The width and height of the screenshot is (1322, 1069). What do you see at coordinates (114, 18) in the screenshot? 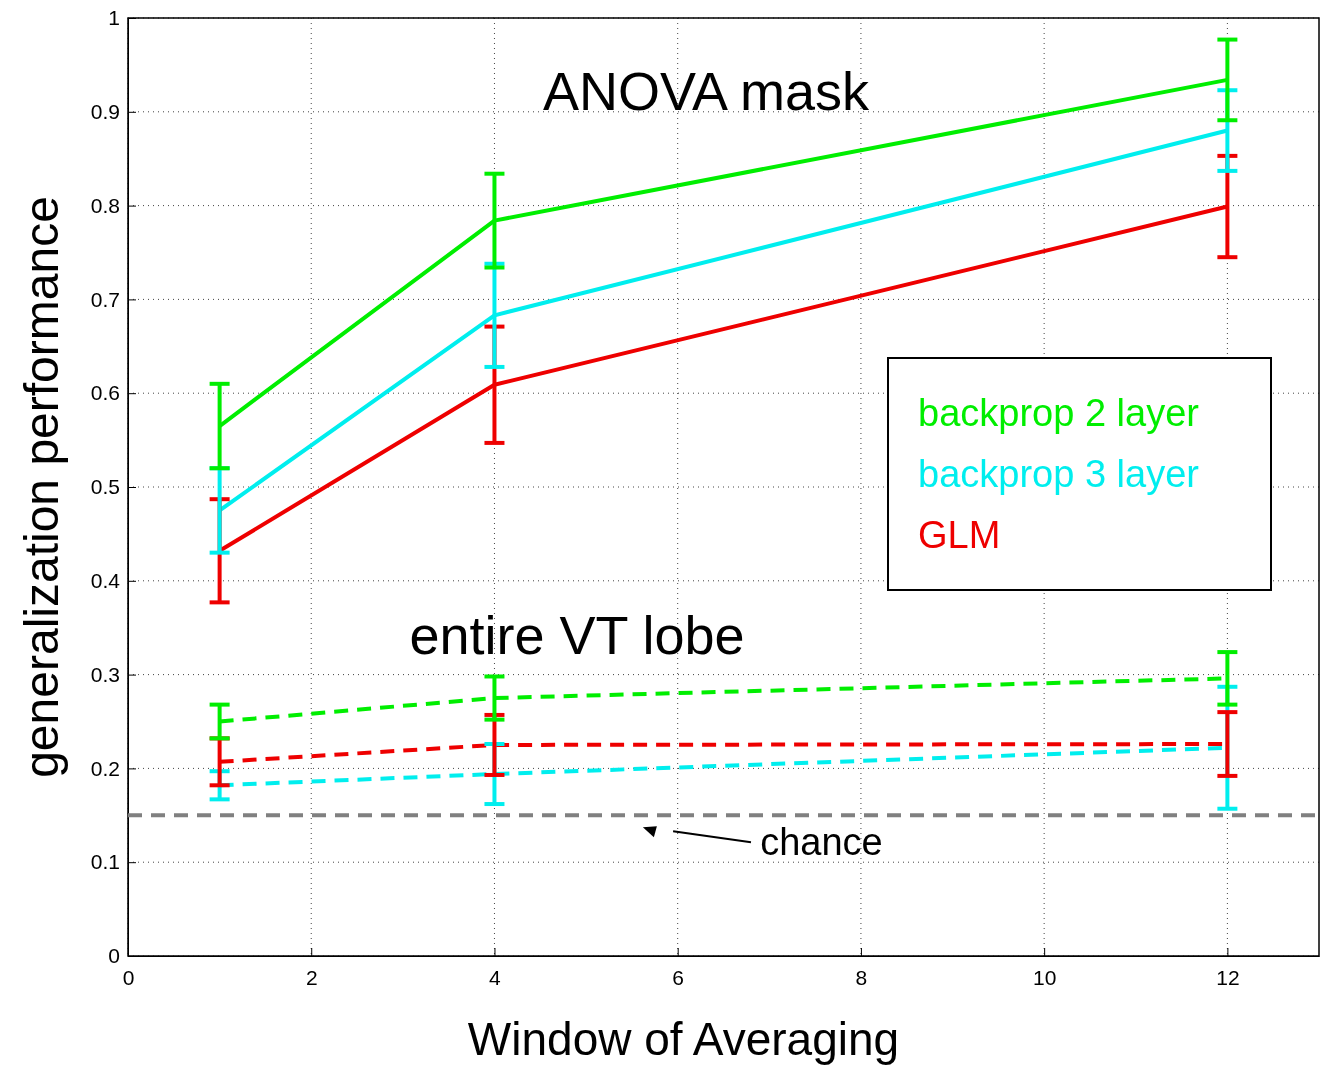
I see `y-tick-label: 1` at bounding box center [114, 18].